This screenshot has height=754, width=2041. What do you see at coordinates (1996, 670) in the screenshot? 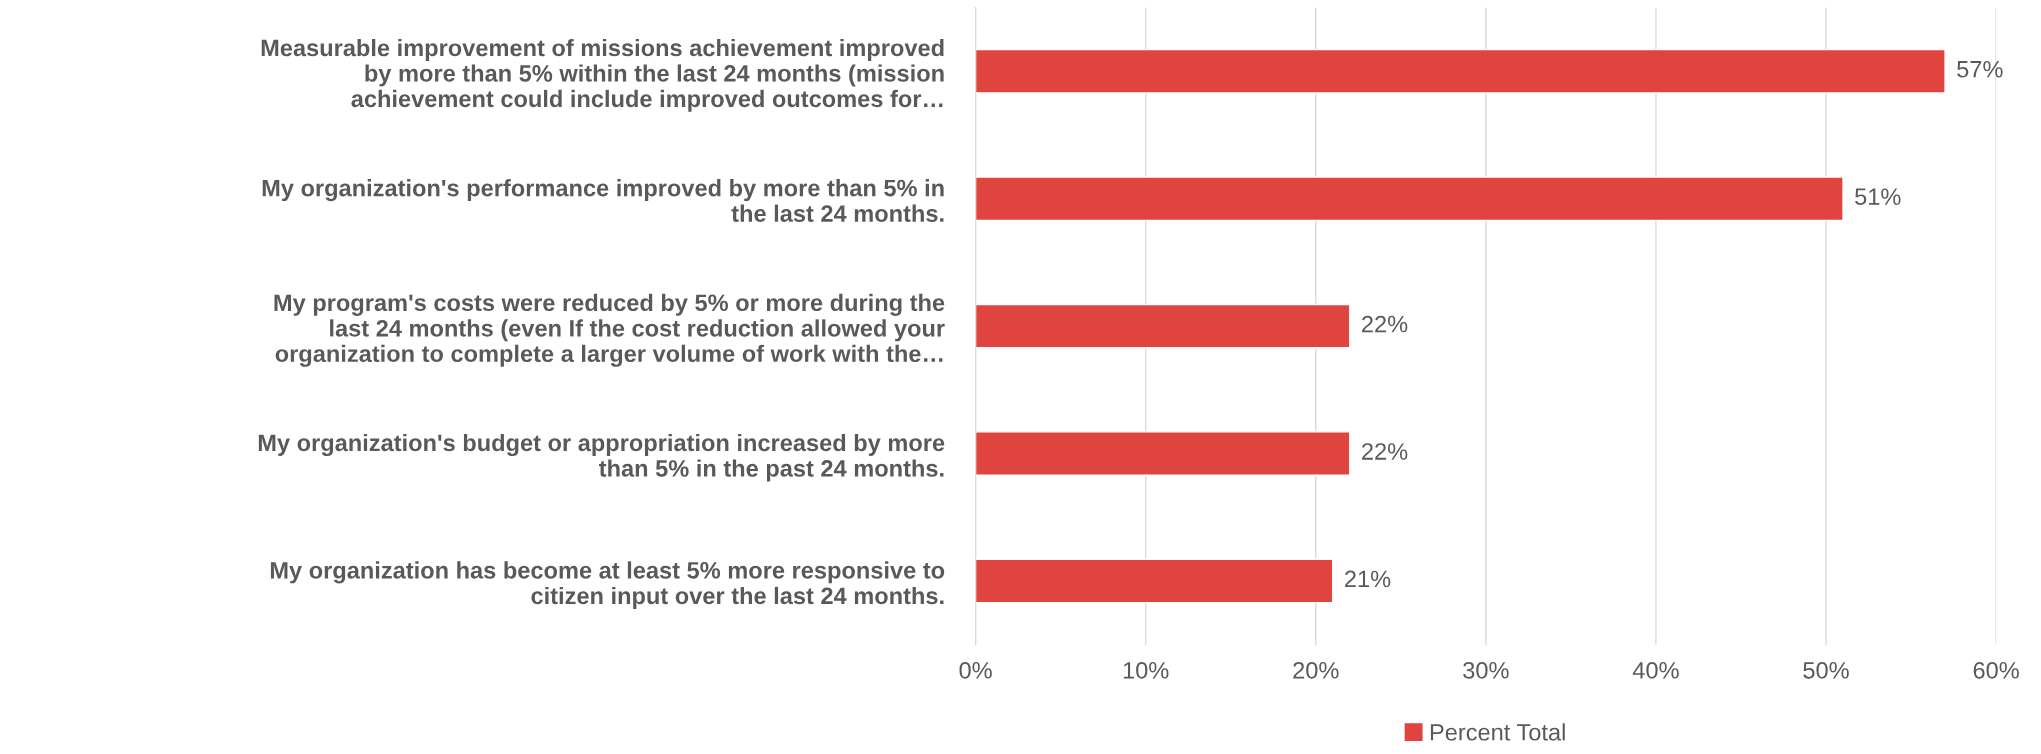
I see `x-tick-label: 60%` at bounding box center [1996, 670].